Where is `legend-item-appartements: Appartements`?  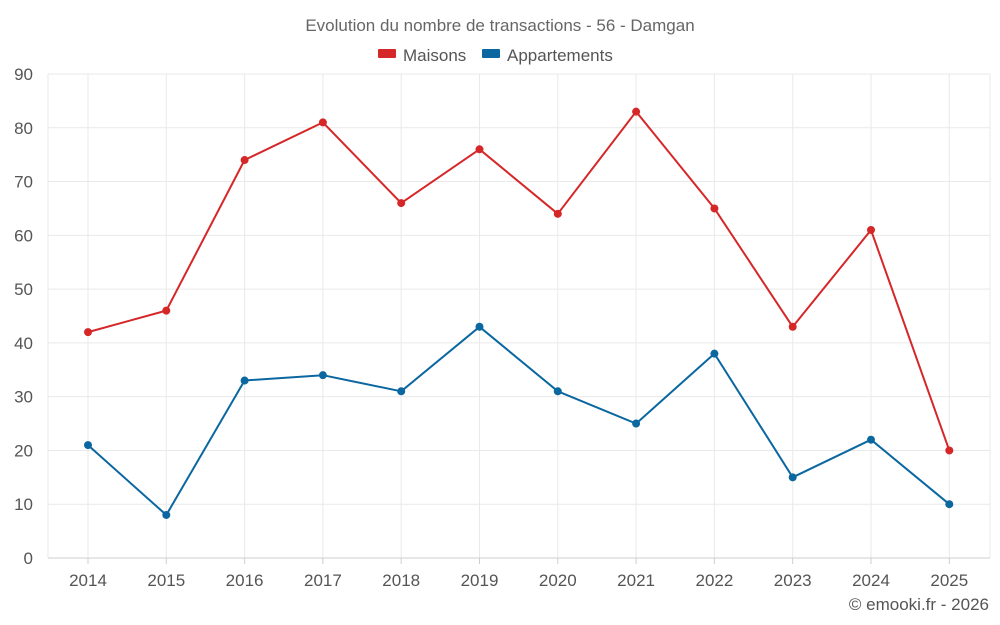
legend-item-appartements: Appartements is located at coordinates (547, 55).